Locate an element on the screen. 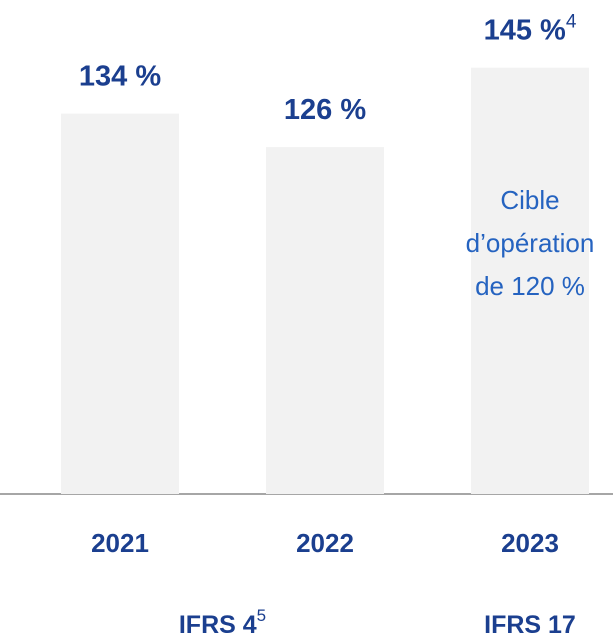  footnote-mark: 5 is located at coordinates (261, 615).